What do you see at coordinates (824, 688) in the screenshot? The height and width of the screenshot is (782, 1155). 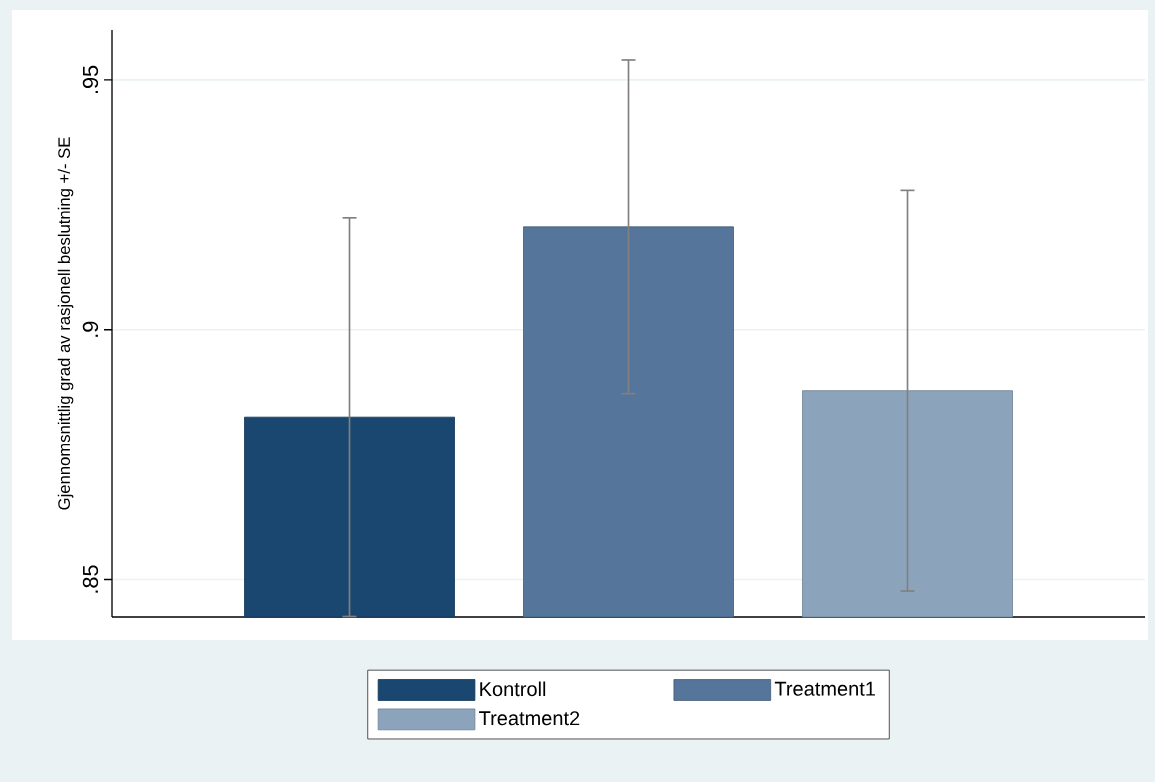 I see `legend-label: Treatment1` at bounding box center [824, 688].